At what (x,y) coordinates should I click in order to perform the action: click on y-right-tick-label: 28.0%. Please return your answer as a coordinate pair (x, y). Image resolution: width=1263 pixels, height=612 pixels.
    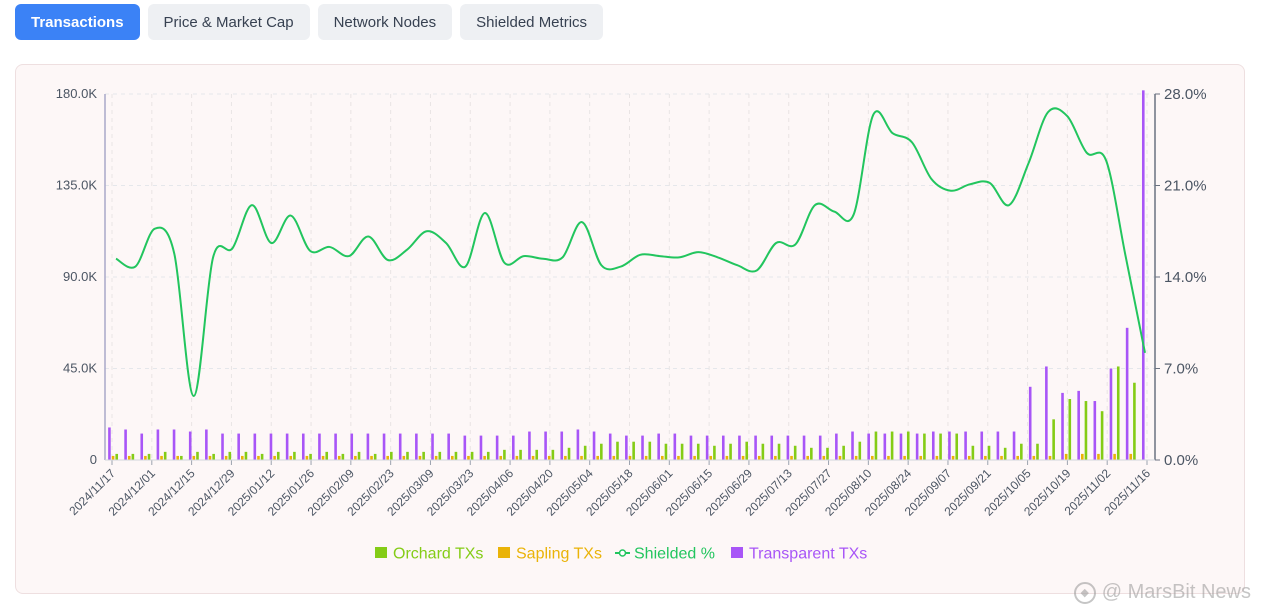
    Looking at the image, I should click on (1185, 94).